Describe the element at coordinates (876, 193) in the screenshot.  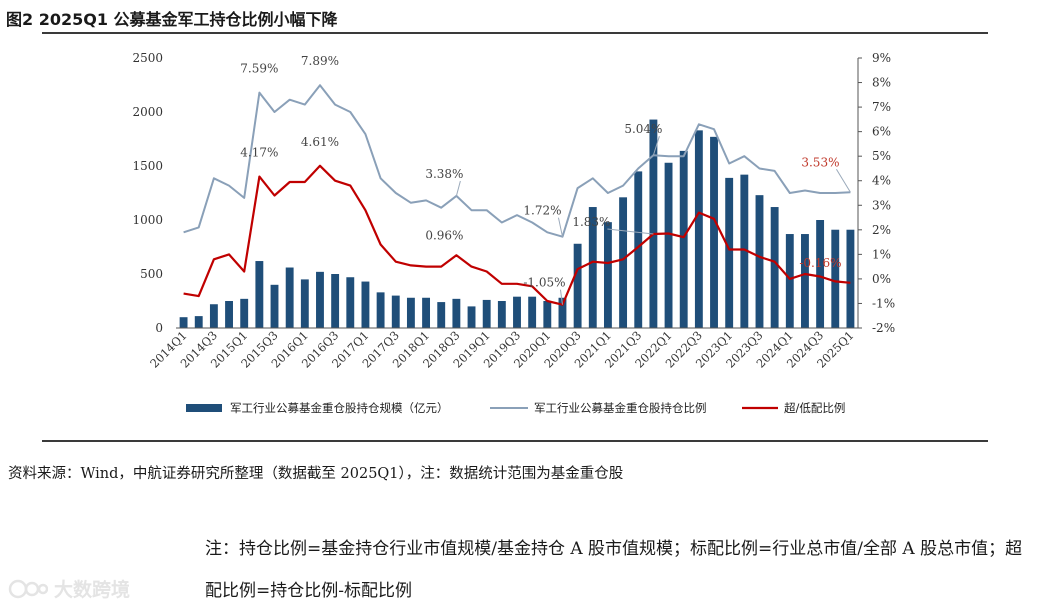
I see `right-axis: -2% -1% 0% 1% 2% 3% 4% 5% 6% 7% 8% 9%` at that location.